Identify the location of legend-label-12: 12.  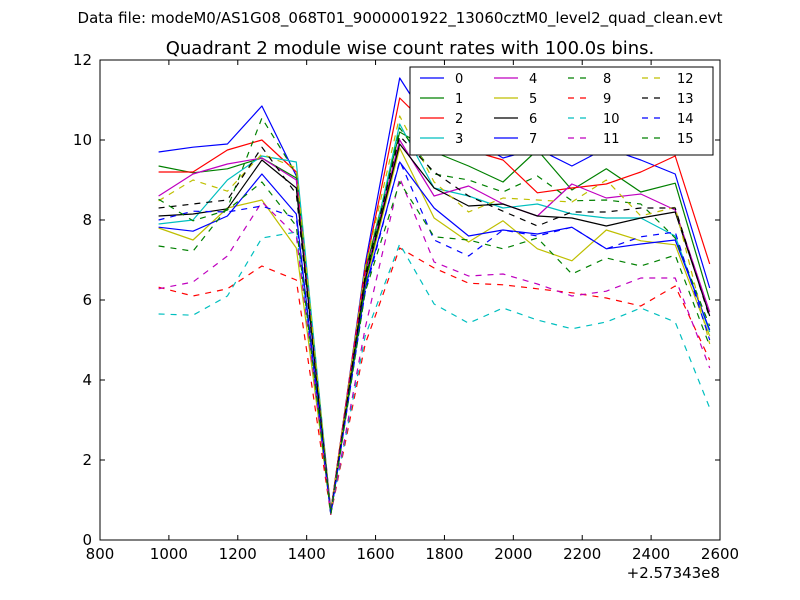
(685, 79).